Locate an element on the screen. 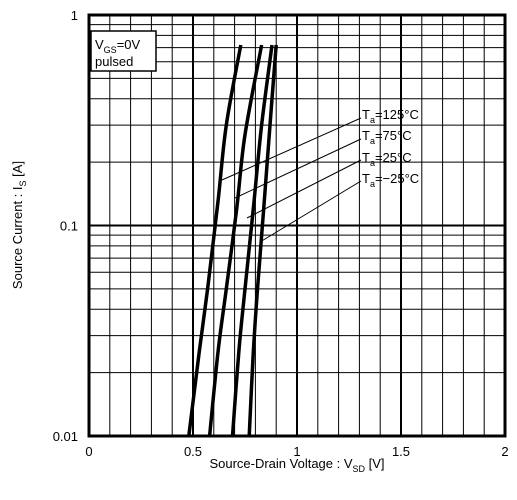 This screenshot has width=517, height=500. label-75c: Ta=75°C is located at coordinates (387, 137).